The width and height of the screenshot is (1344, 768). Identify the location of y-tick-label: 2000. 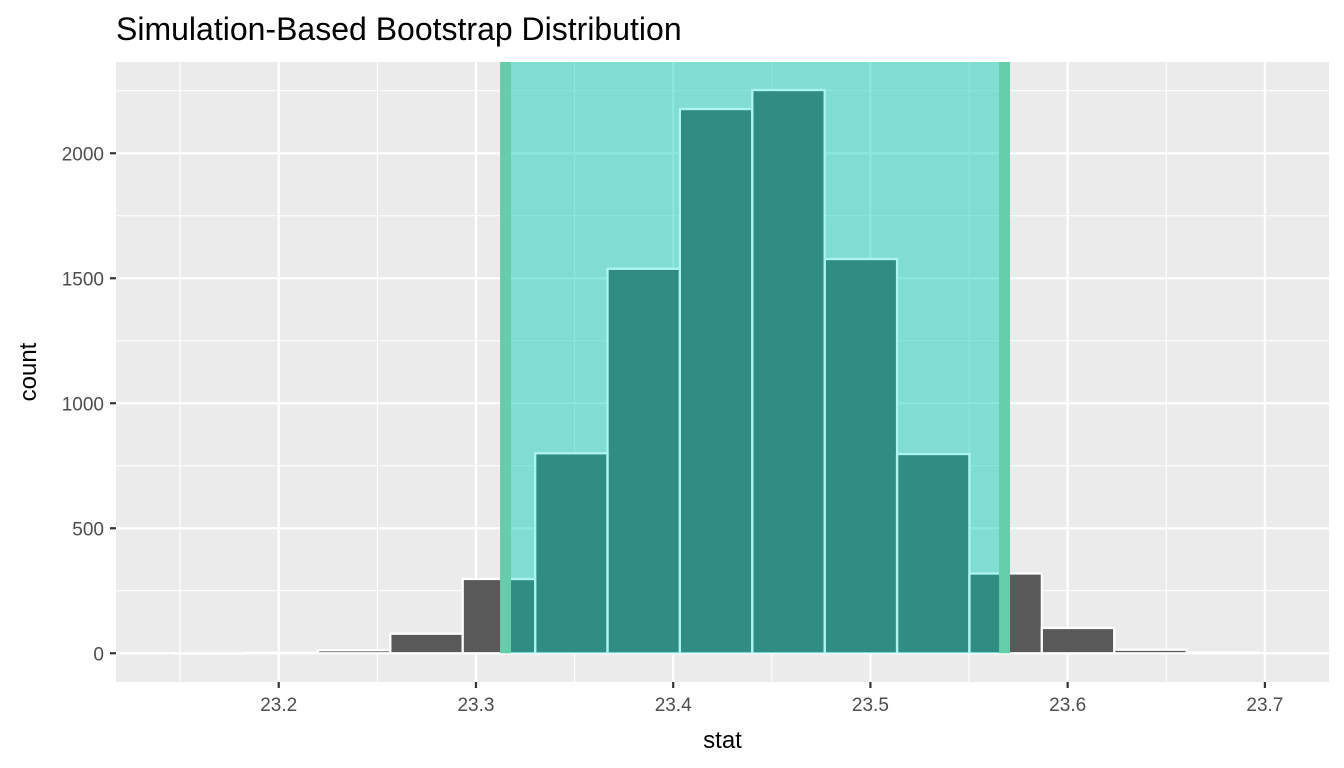
(83, 154).